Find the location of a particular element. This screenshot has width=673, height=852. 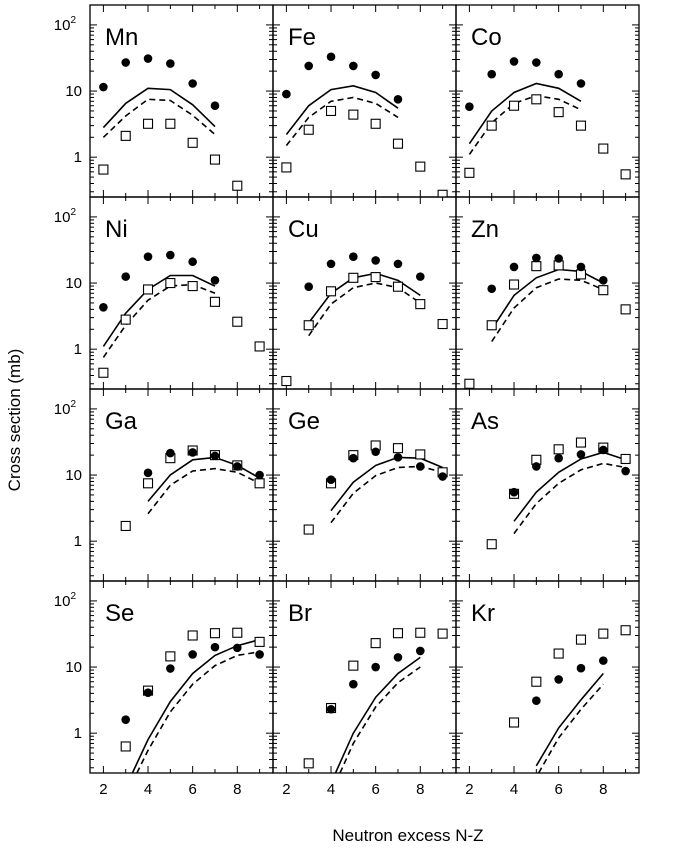

panel-label: Br is located at coordinates (300, 613).